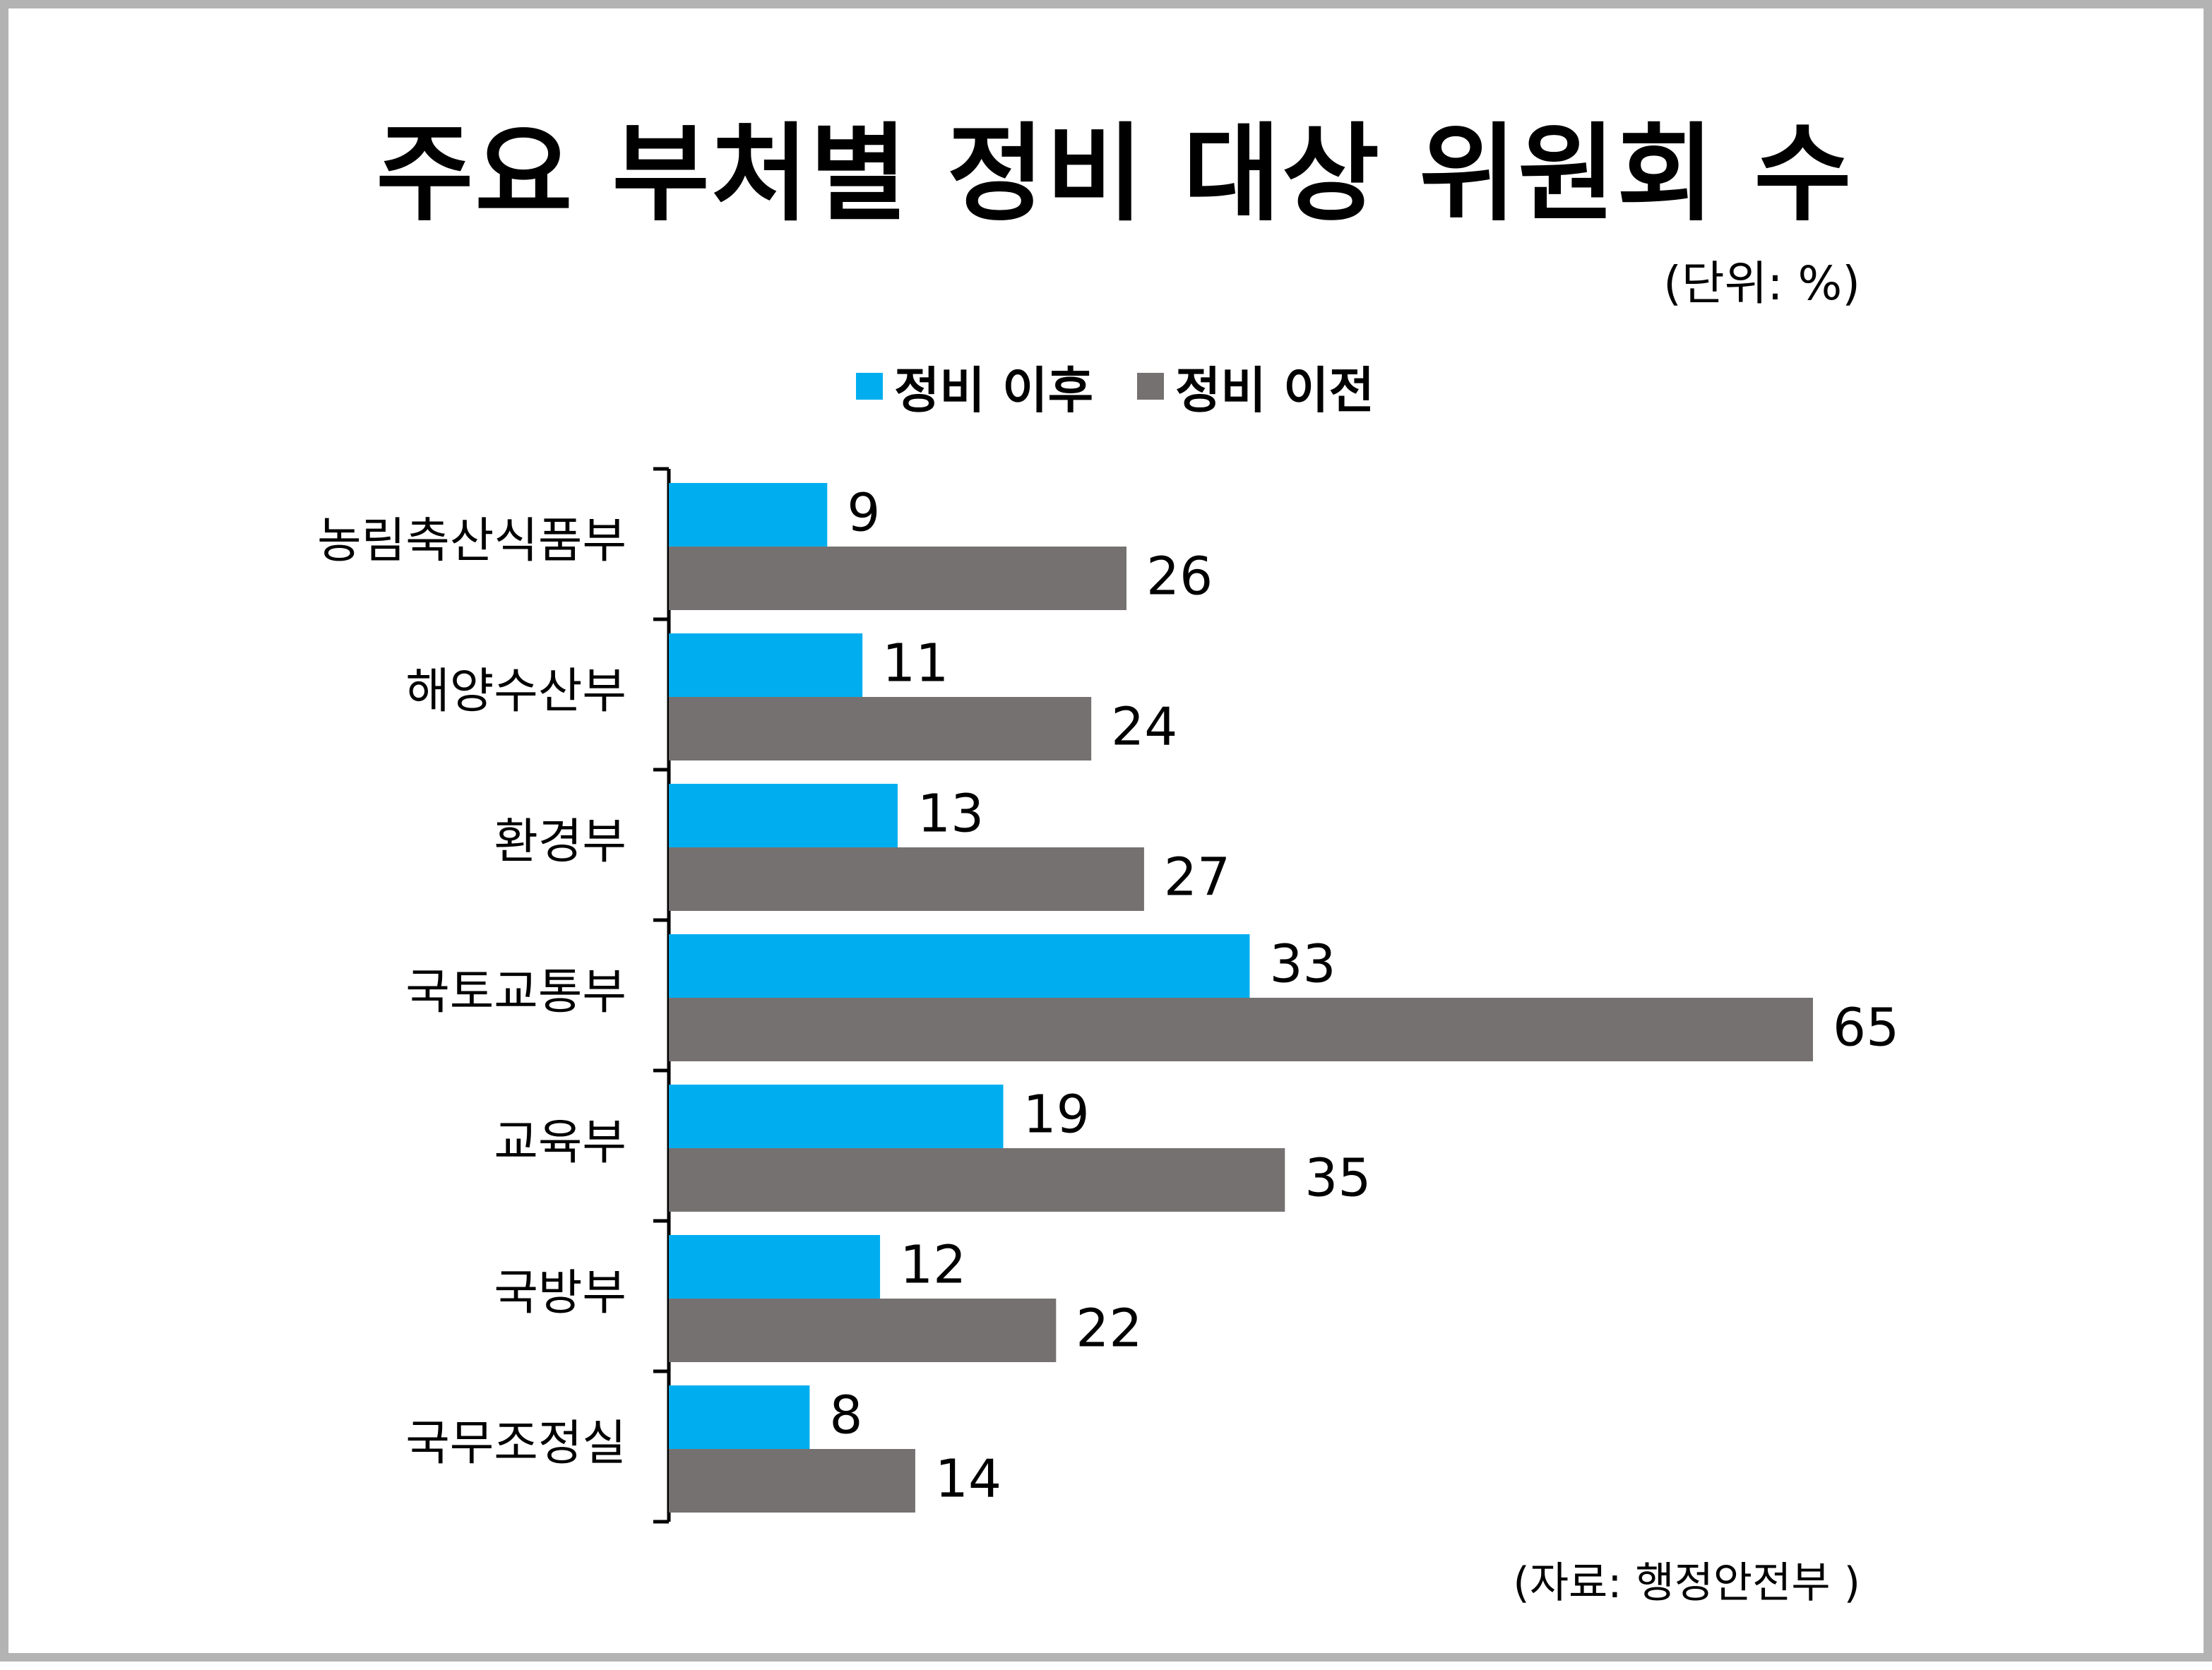  What do you see at coordinates (515, 692) in the screenshot?
I see `category-label: 해양수산부` at bounding box center [515, 692].